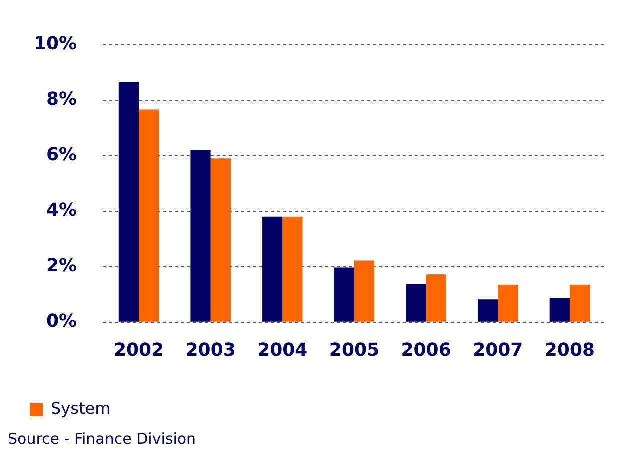  I want to click on x-tick-label: 2006, so click(426, 350).